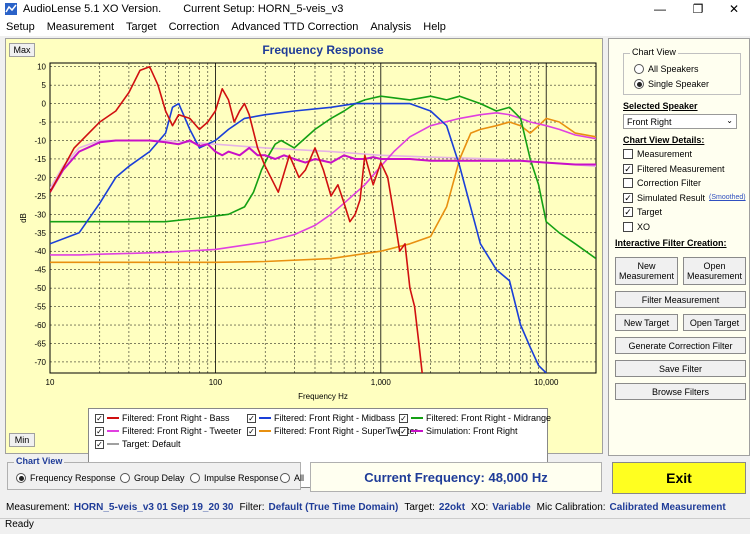 The height and width of the screenshot is (534, 750). I want to click on exit-button: Exit, so click(679, 478).